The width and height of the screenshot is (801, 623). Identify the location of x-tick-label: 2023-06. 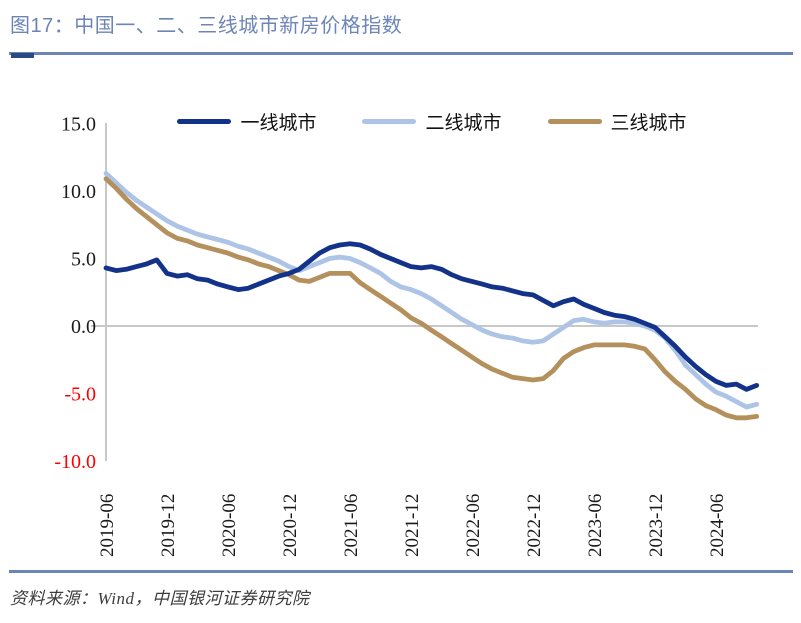
(595, 525).